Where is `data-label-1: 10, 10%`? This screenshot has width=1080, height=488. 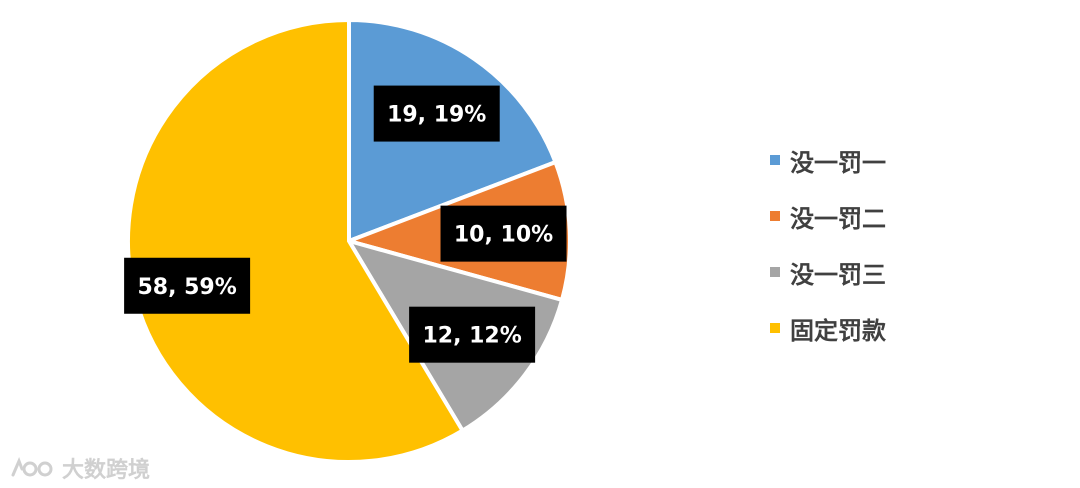
data-label-1: 10, 10% is located at coordinates (503, 233).